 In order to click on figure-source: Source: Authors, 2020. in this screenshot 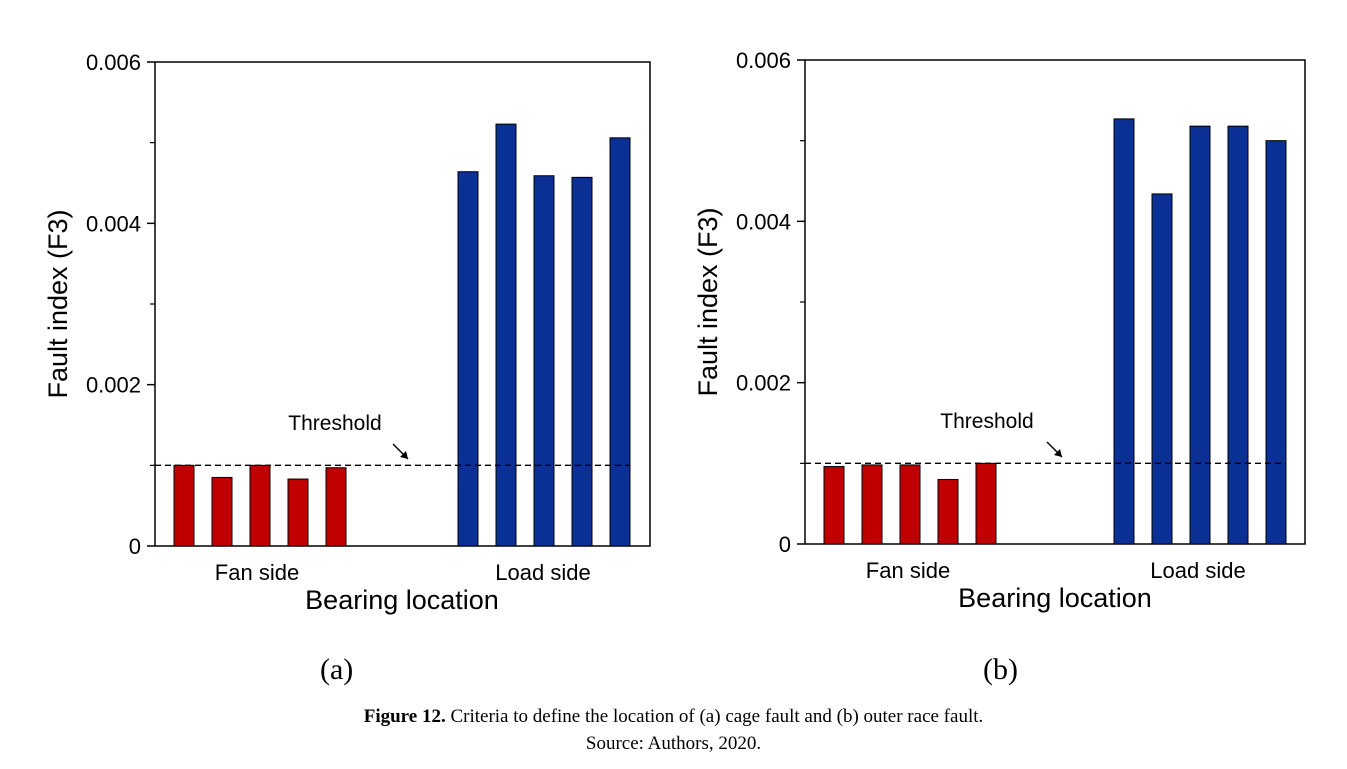, I will do `click(673, 743)`.